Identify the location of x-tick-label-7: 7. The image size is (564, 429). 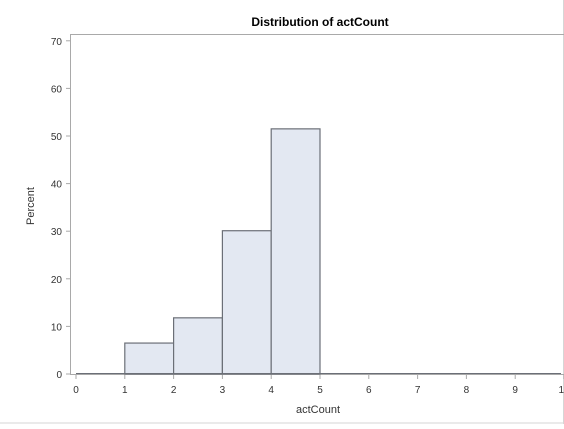
(418, 390).